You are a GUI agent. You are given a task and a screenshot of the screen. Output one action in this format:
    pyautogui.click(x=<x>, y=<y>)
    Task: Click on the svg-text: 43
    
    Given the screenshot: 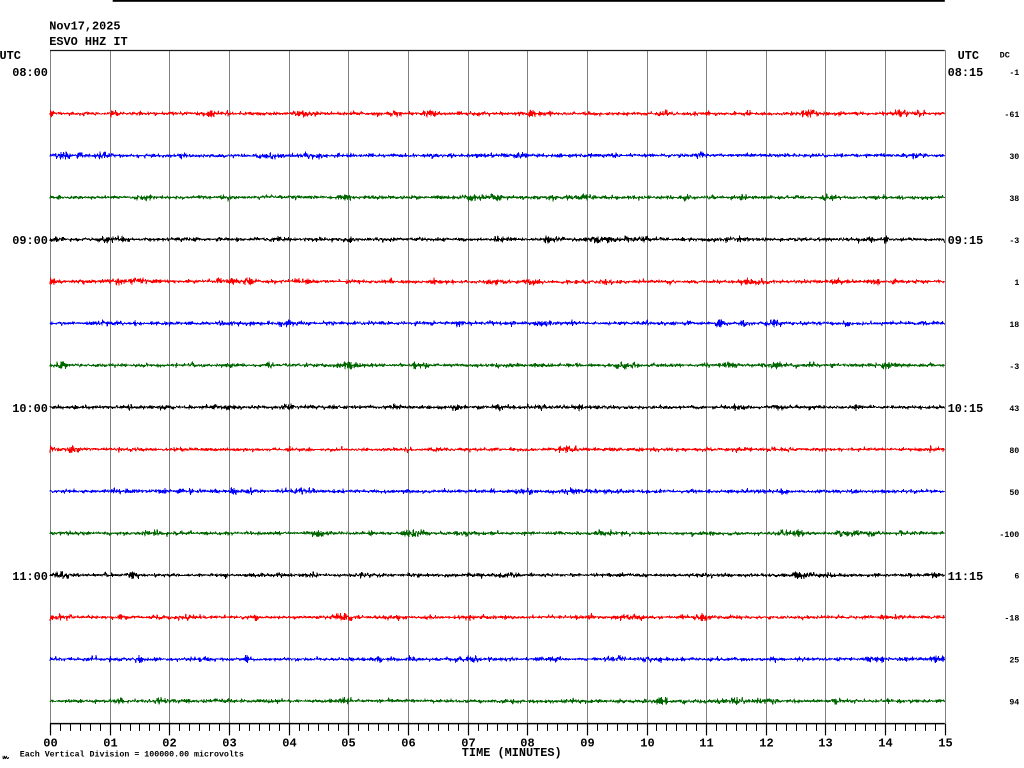 What is the action you would take?
    pyautogui.click(x=1014, y=409)
    